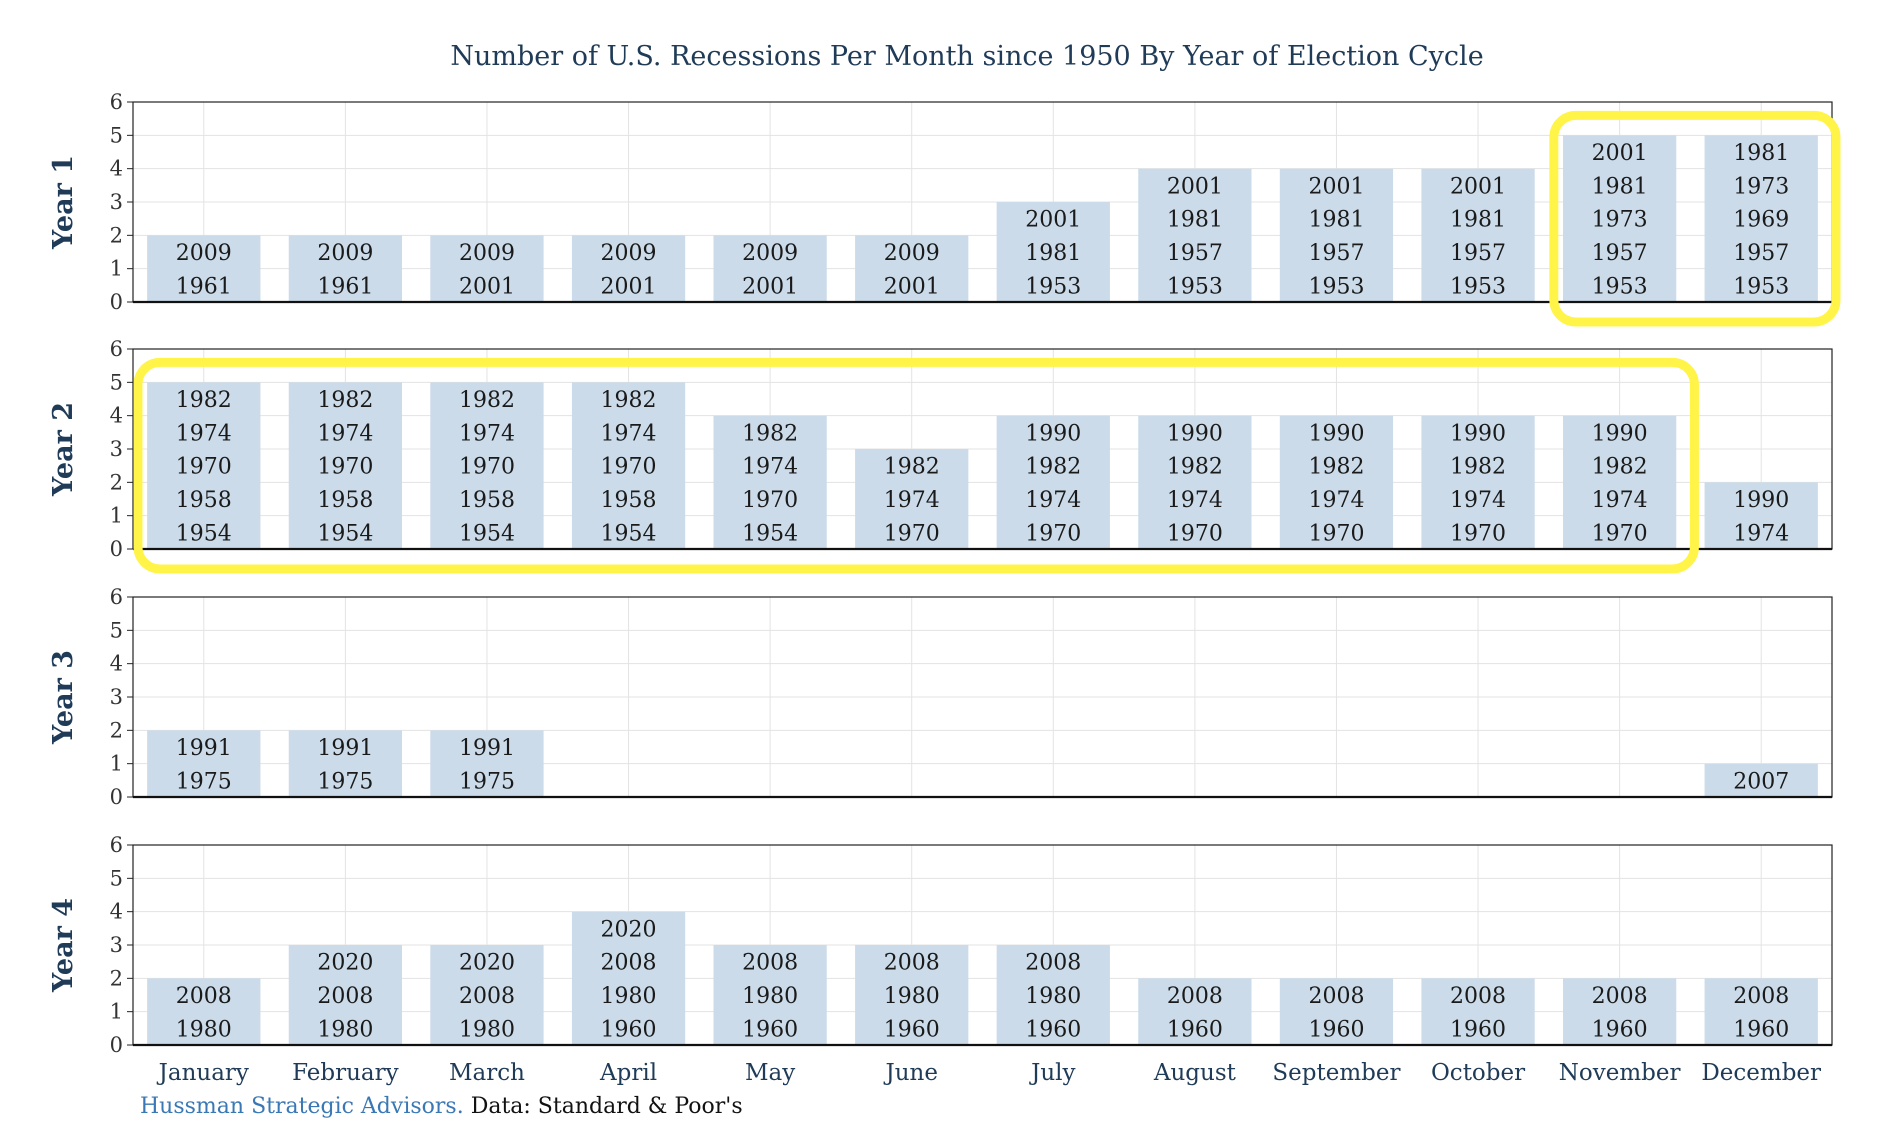  What do you see at coordinates (116, 845) in the screenshot?
I see `y-tick-label: 6` at bounding box center [116, 845].